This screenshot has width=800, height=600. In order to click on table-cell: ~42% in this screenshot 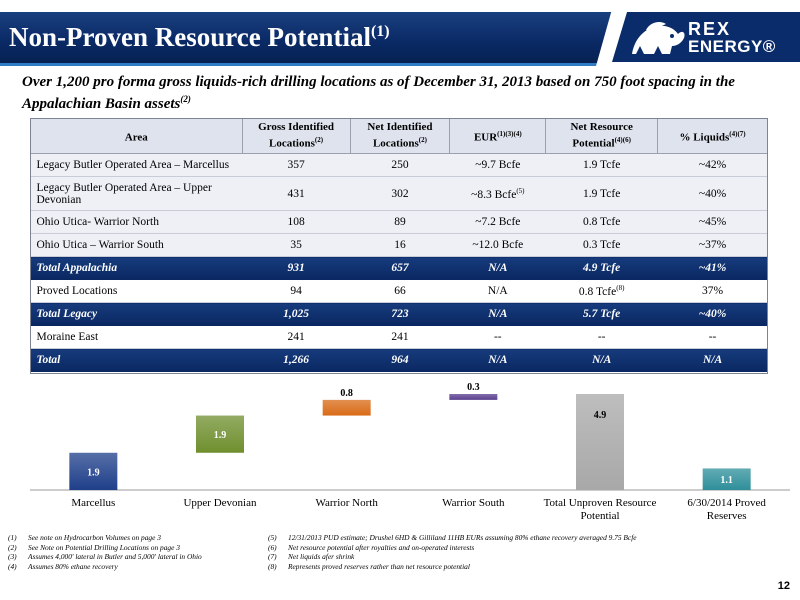, I will do `click(712, 165)`.